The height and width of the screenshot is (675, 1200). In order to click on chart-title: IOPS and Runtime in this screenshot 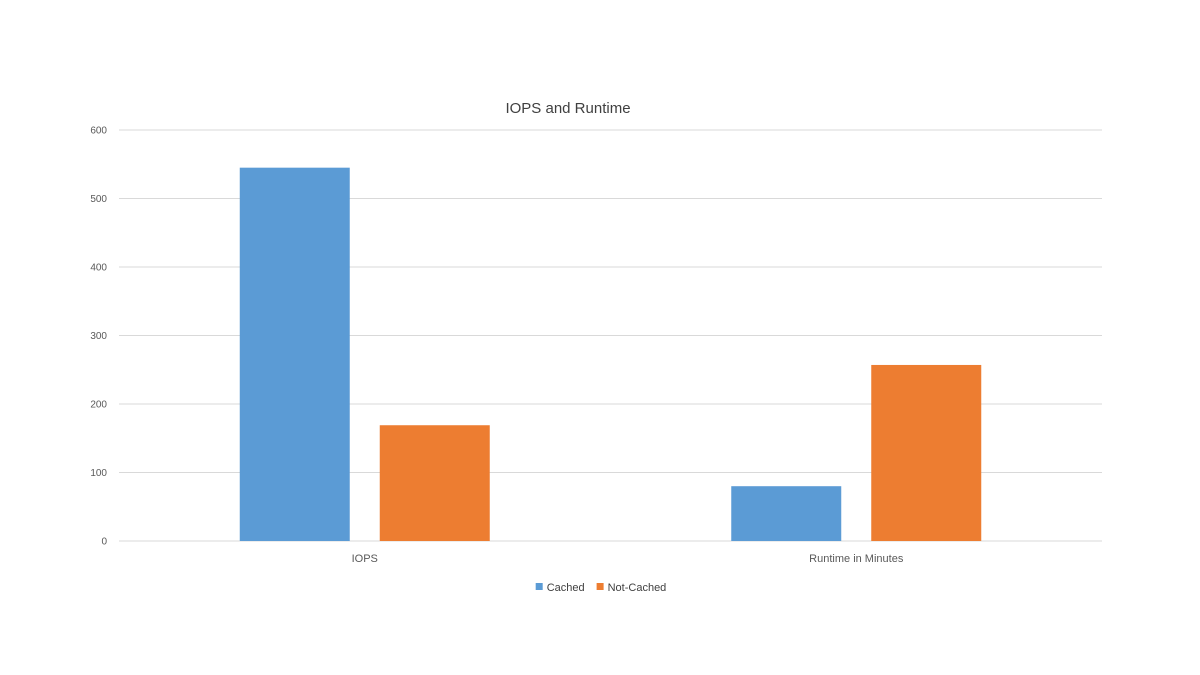, I will do `click(567, 108)`.